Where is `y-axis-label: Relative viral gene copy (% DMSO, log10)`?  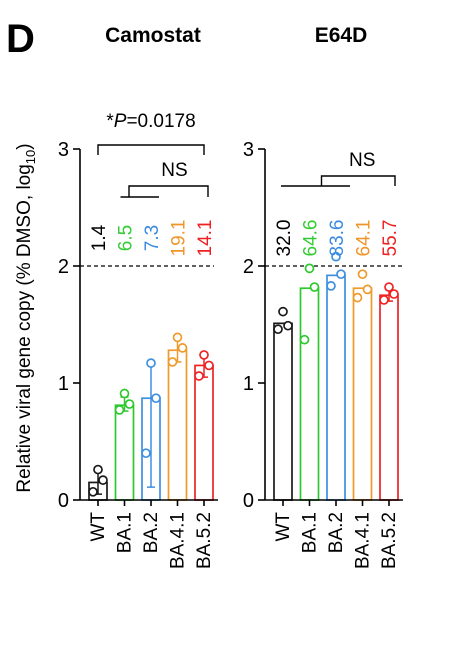
y-axis-label: Relative viral gene copy (% DMSO, log10) is located at coordinates (26, 317).